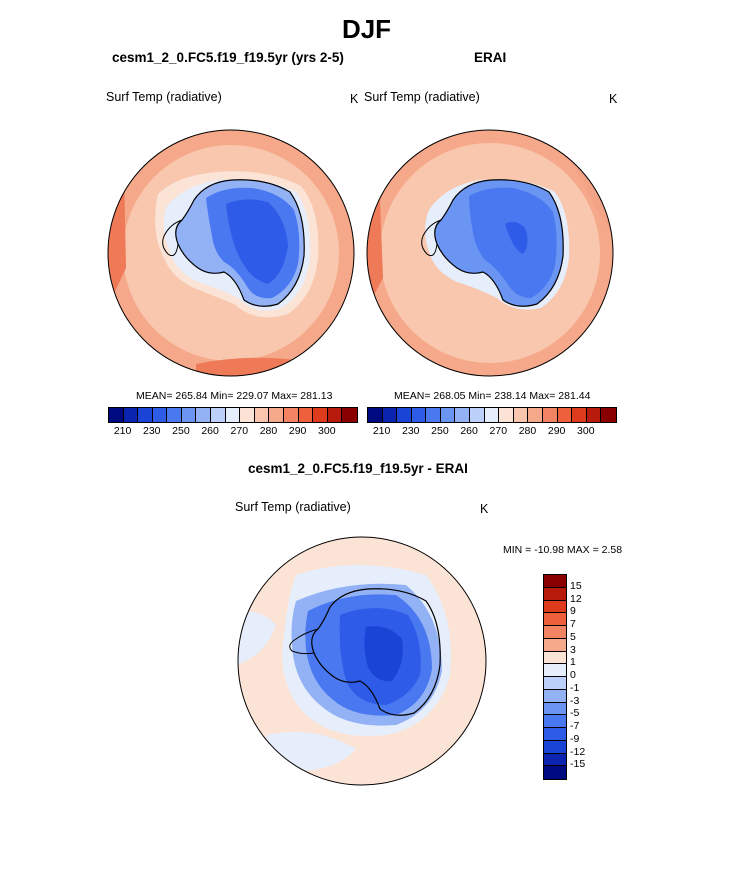  What do you see at coordinates (293, 507) in the screenshot?
I see `diff-variable-label: Surf Temp (radiative)` at bounding box center [293, 507].